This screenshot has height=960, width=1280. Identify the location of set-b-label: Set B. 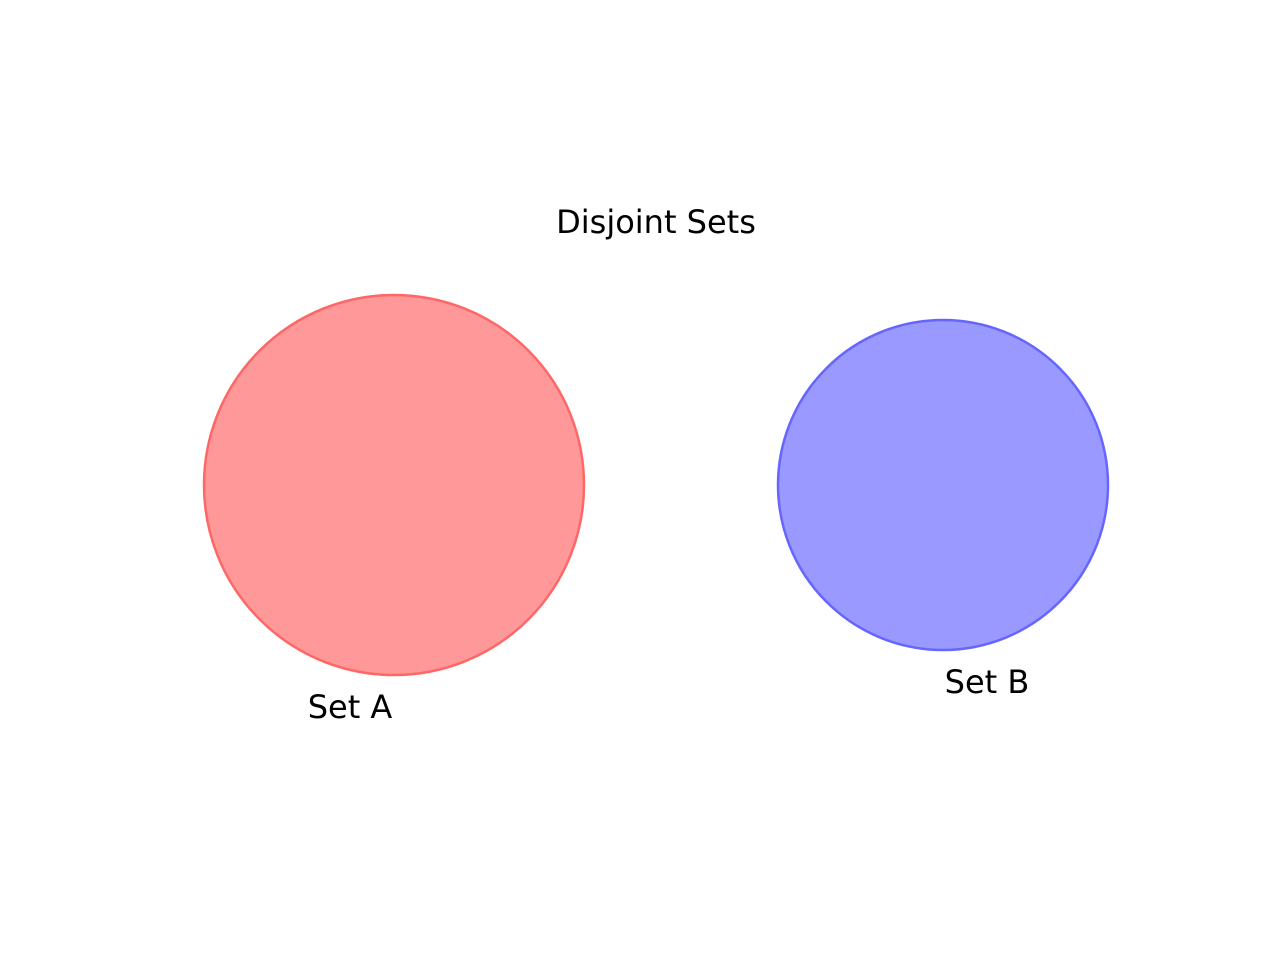
(987, 682).